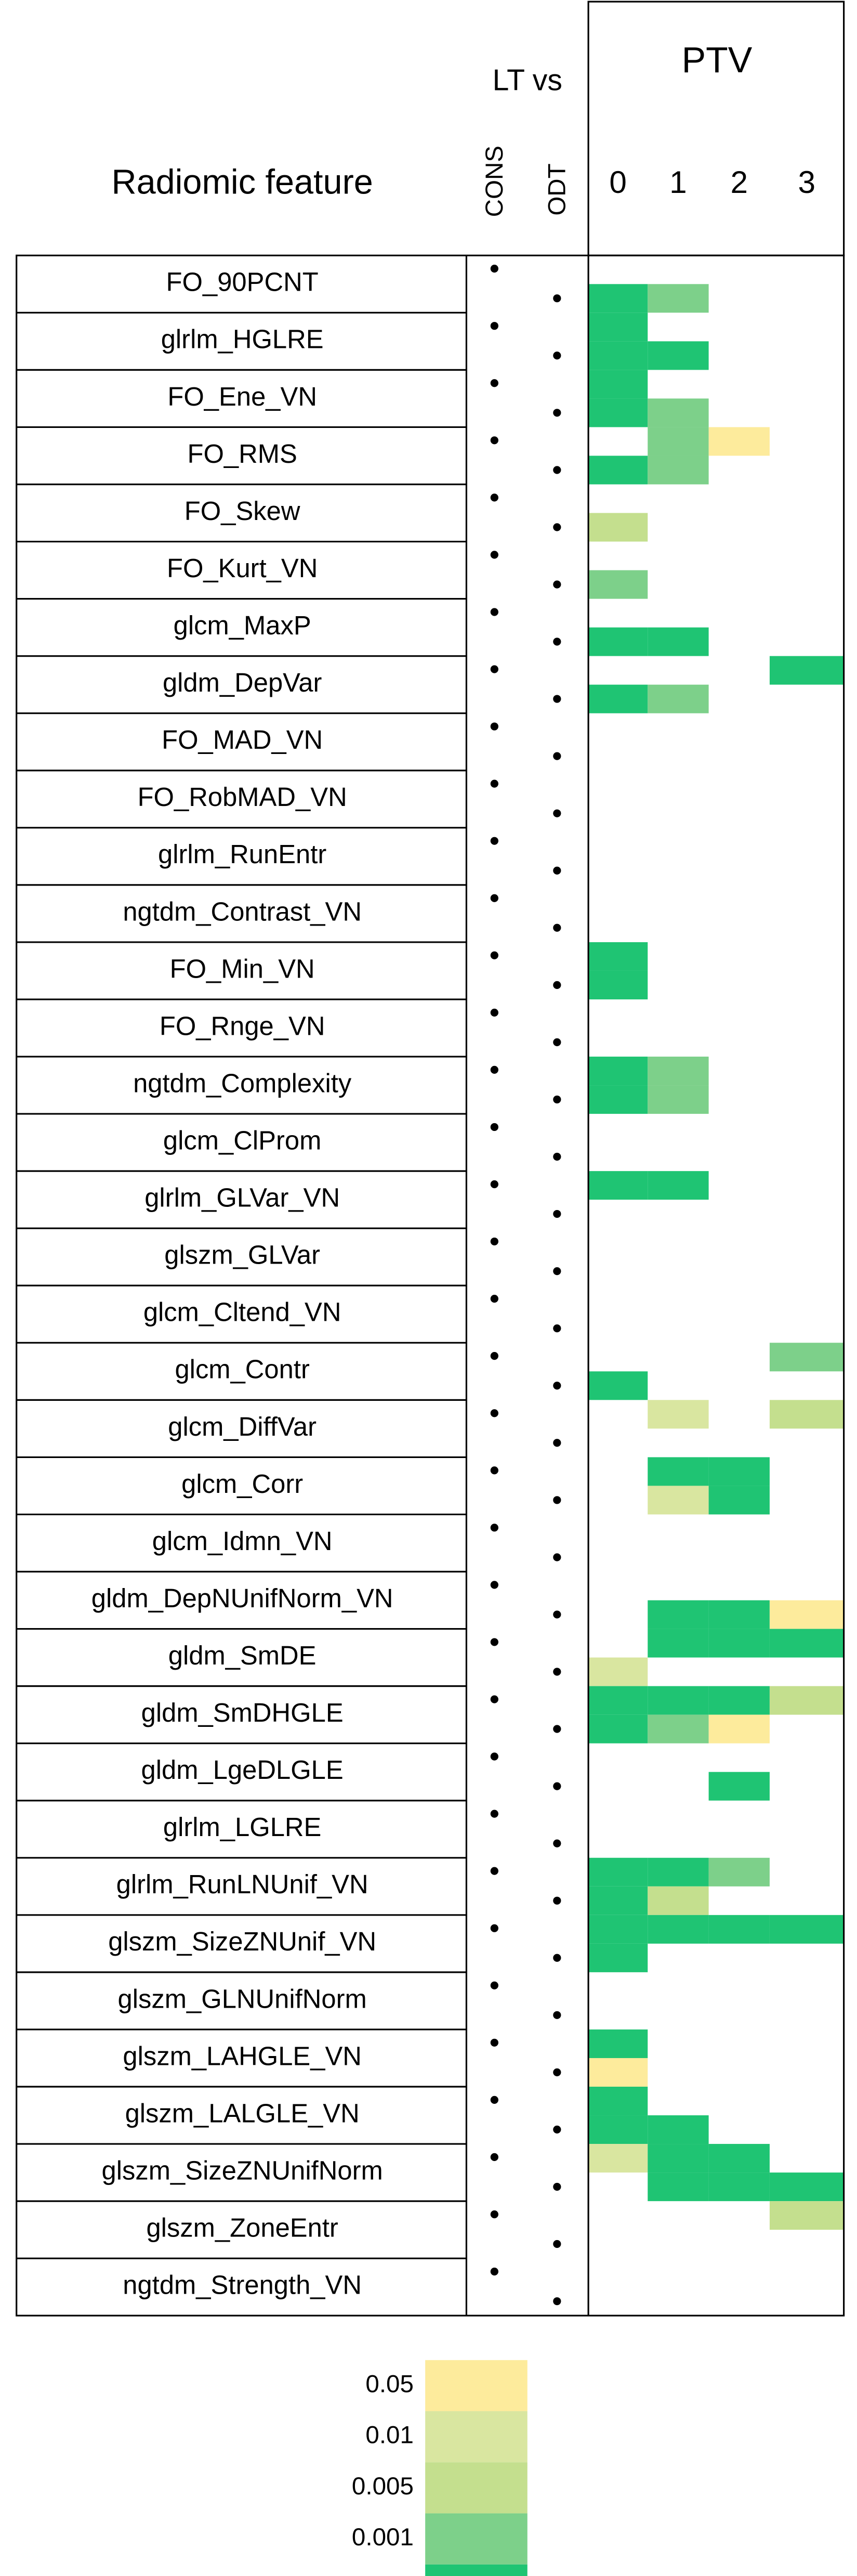 The width and height of the screenshot is (857, 2576). I want to click on feature-label: FO_RobMAD_VN, so click(242, 797).